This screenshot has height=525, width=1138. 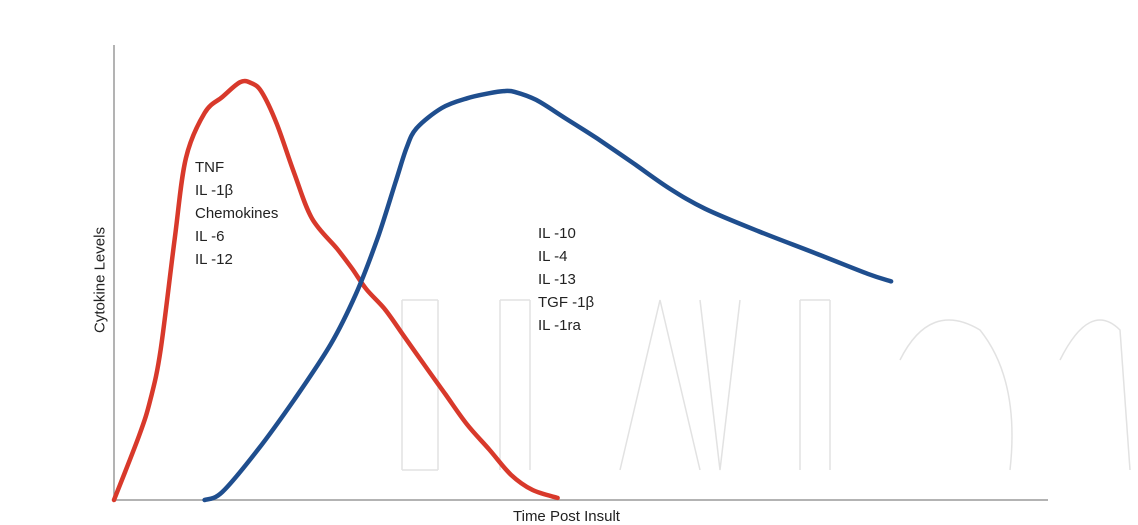 I want to click on series-2-annotation: IL -10 IL -4 IL -13 TGF -1β IL -1ra, so click(x=566, y=279).